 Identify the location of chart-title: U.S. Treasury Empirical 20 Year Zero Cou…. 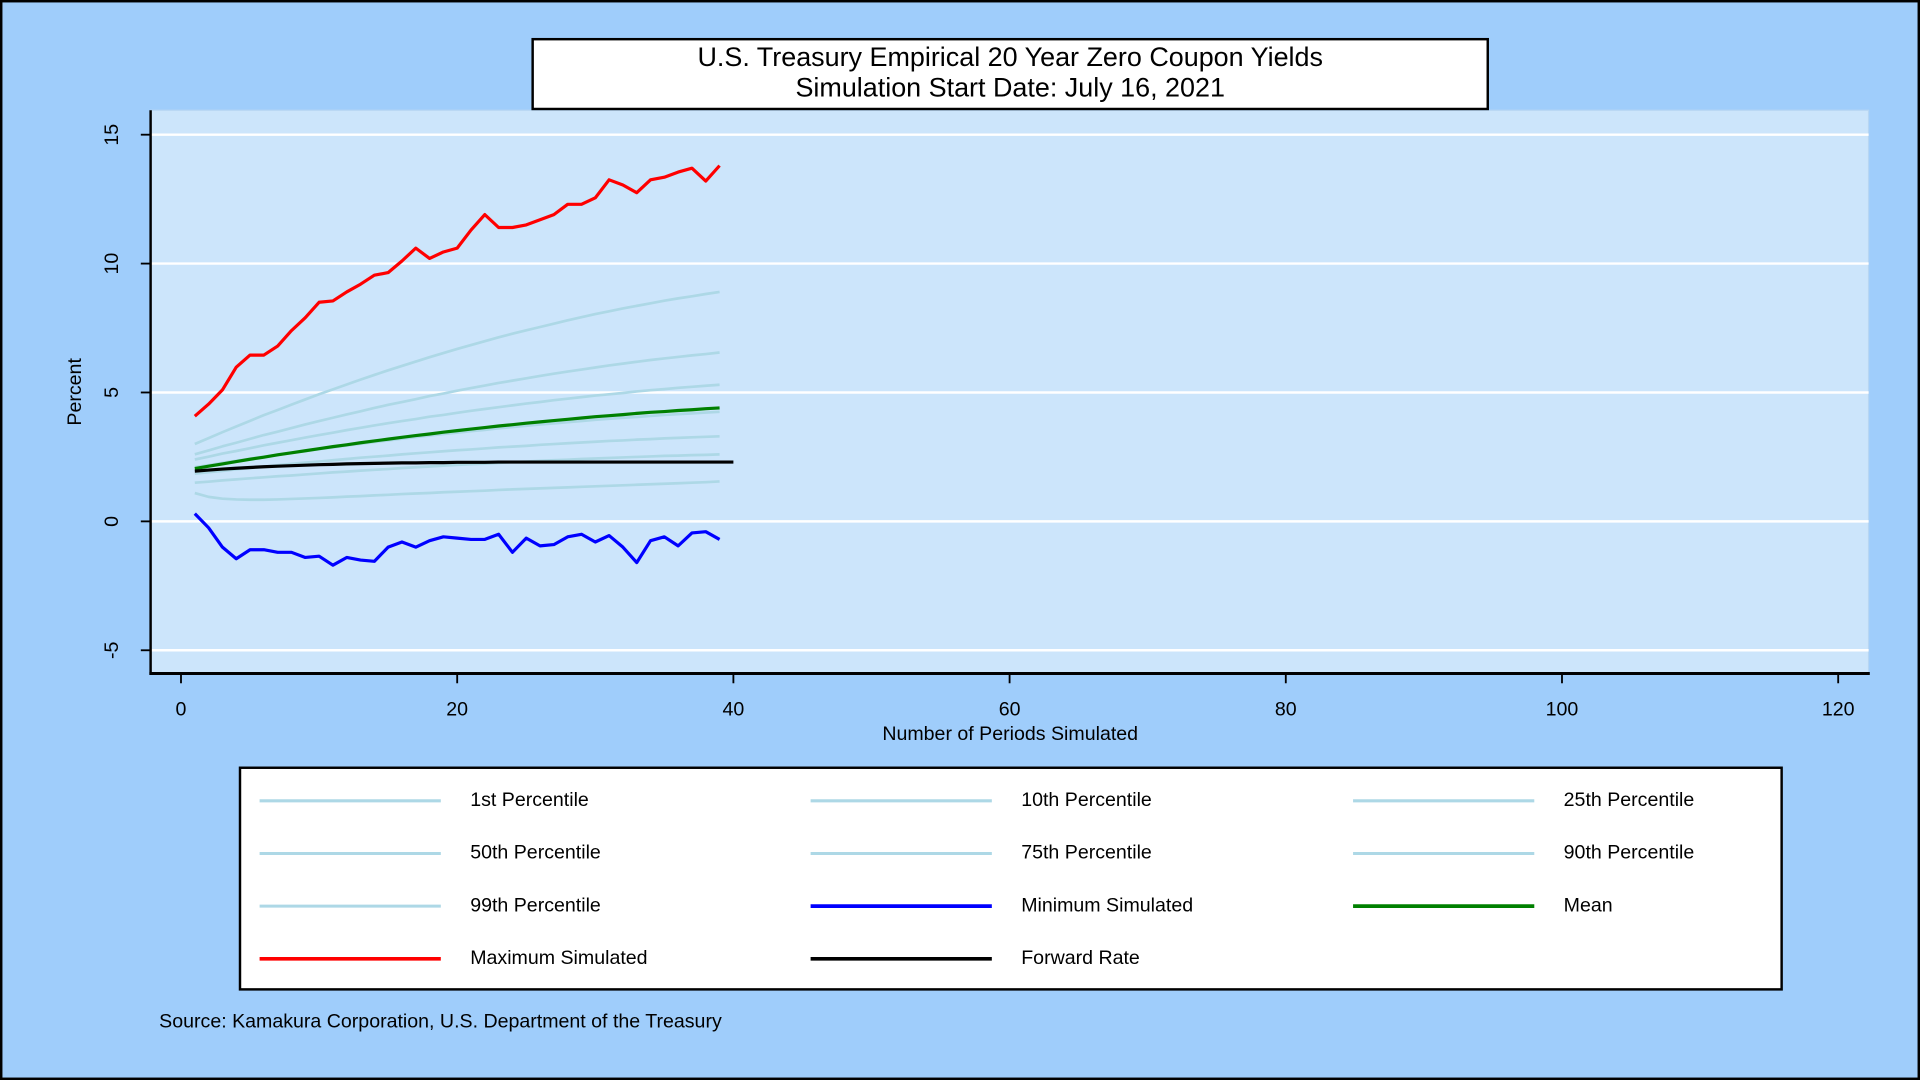
(1010, 57).